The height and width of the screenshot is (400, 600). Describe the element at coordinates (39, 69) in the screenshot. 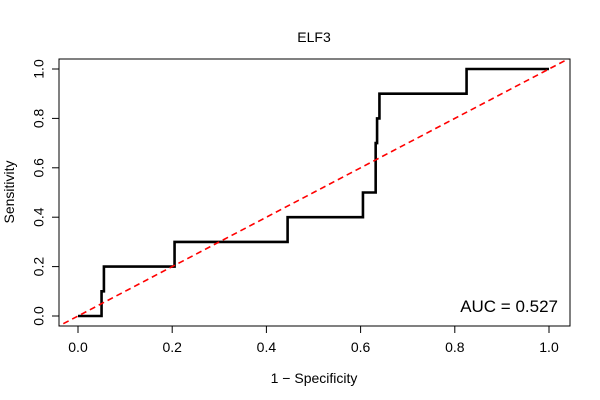

I see `y-tick-label: 1.0` at that location.